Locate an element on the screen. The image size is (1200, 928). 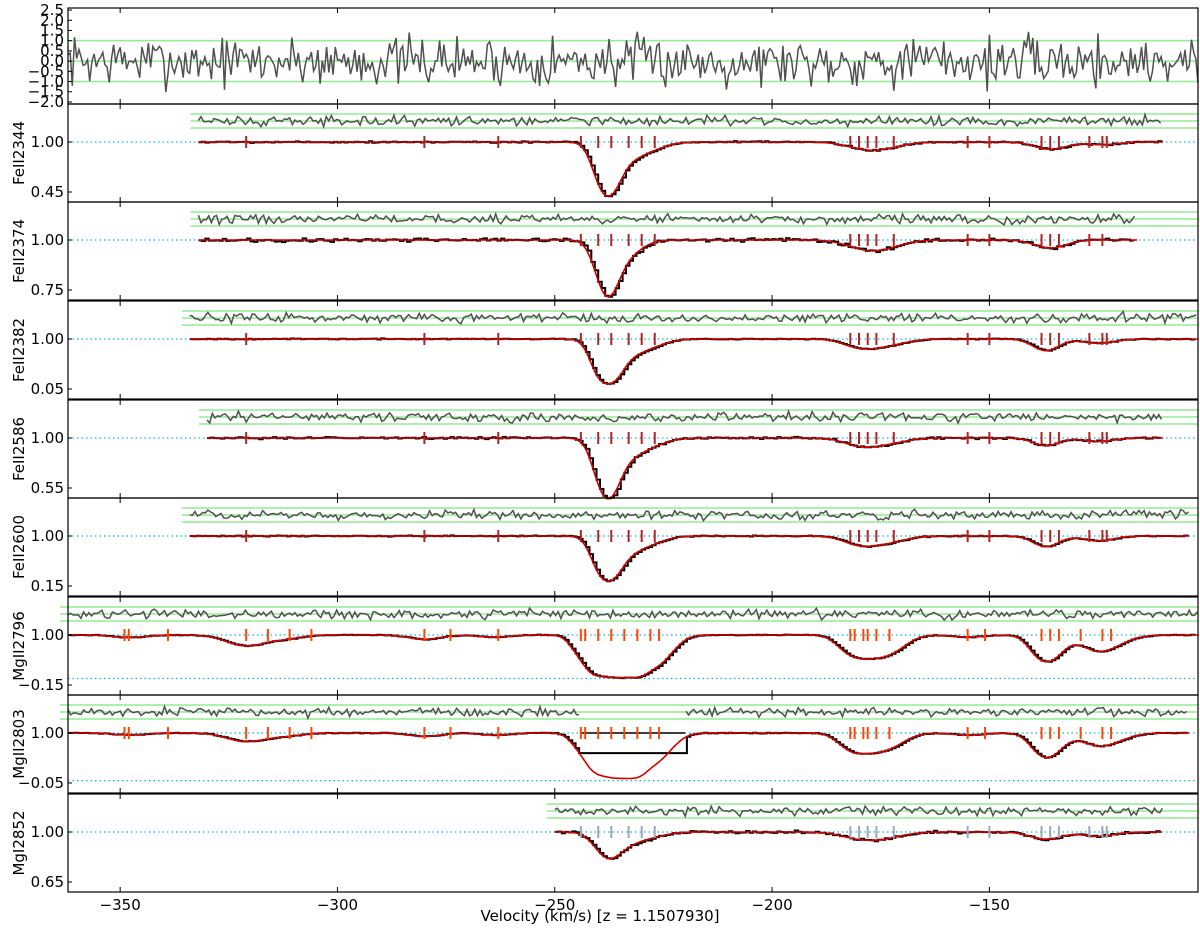
panel-y-tick-label: 0.05 is located at coordinates (47, 389).